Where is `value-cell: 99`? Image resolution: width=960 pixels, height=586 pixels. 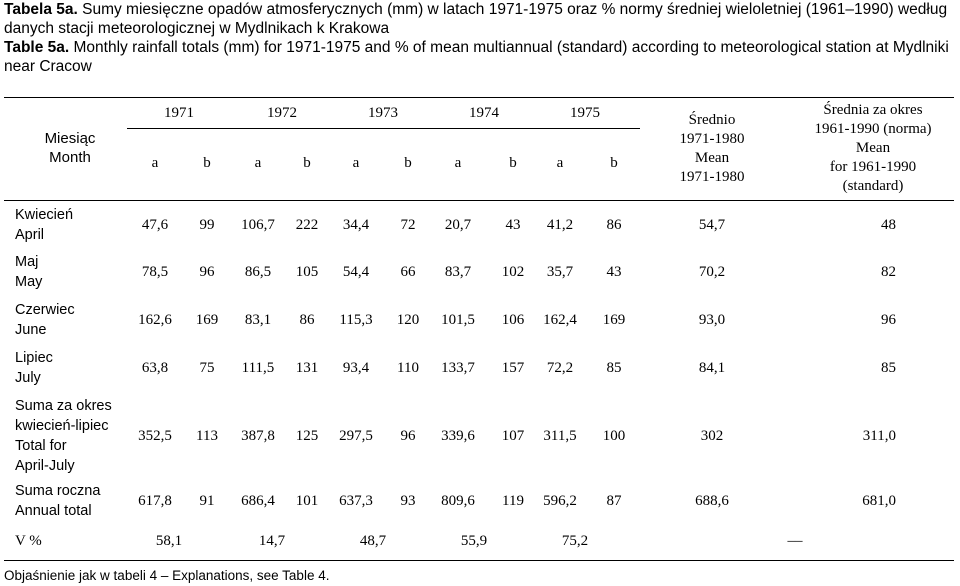
value-cell: 99 is located at coordinates (207, 225).